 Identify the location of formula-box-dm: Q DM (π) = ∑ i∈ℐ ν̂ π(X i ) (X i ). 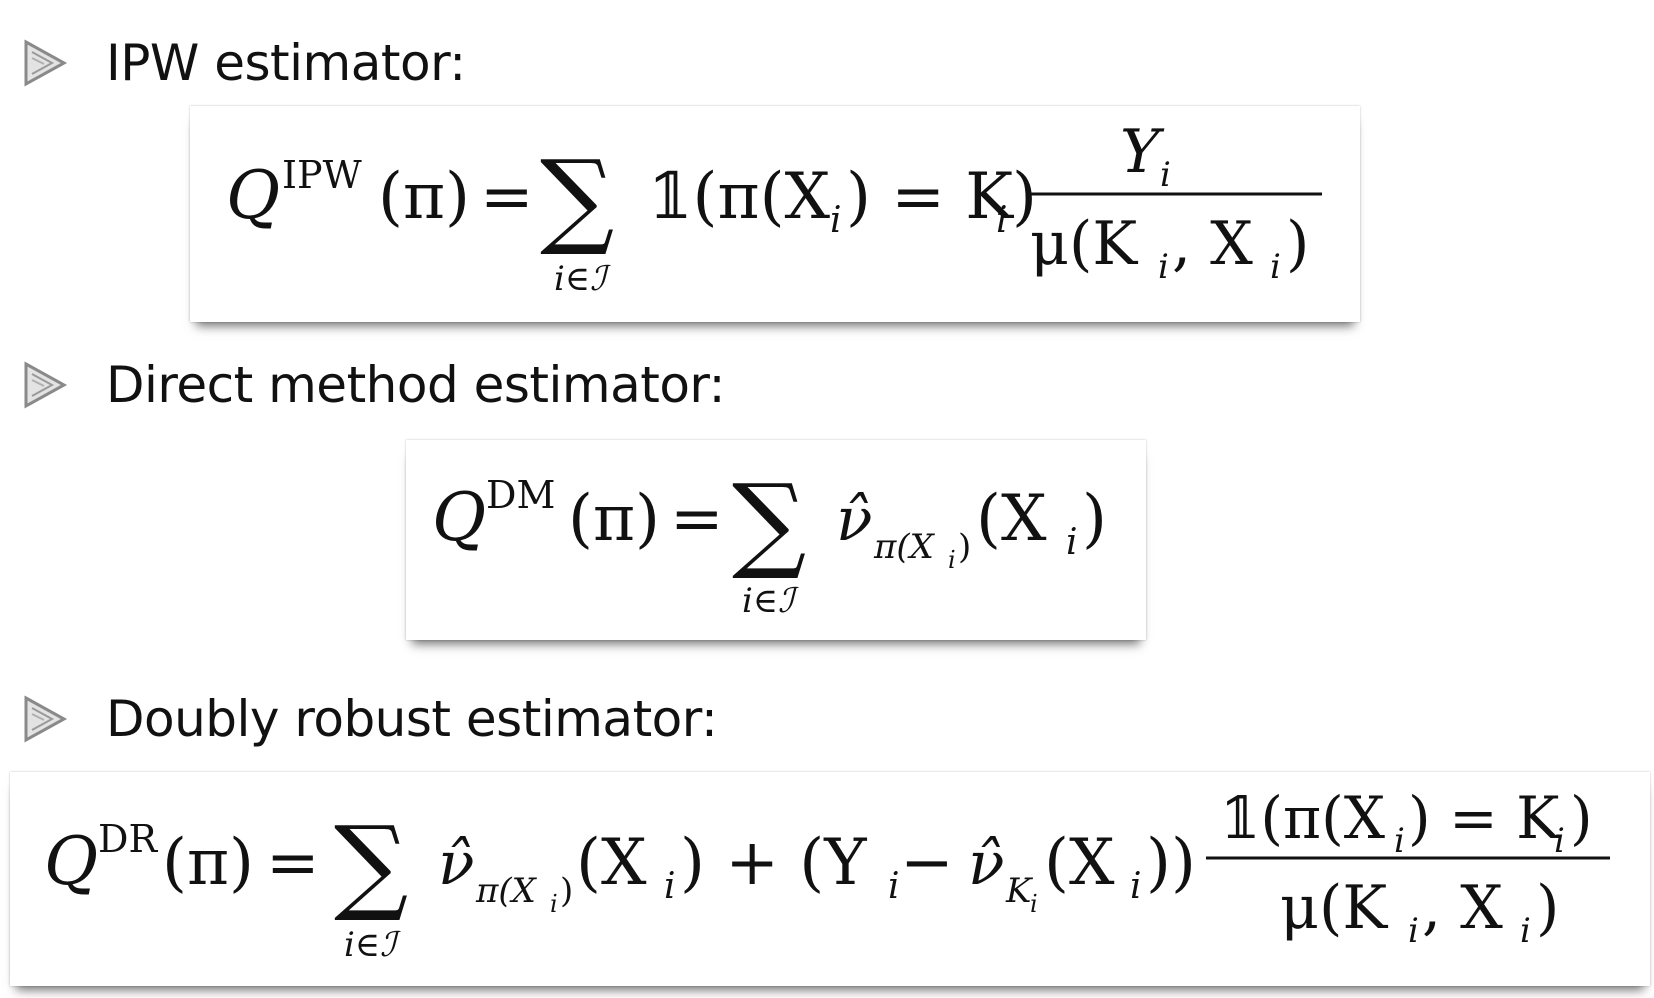
(776, 540).